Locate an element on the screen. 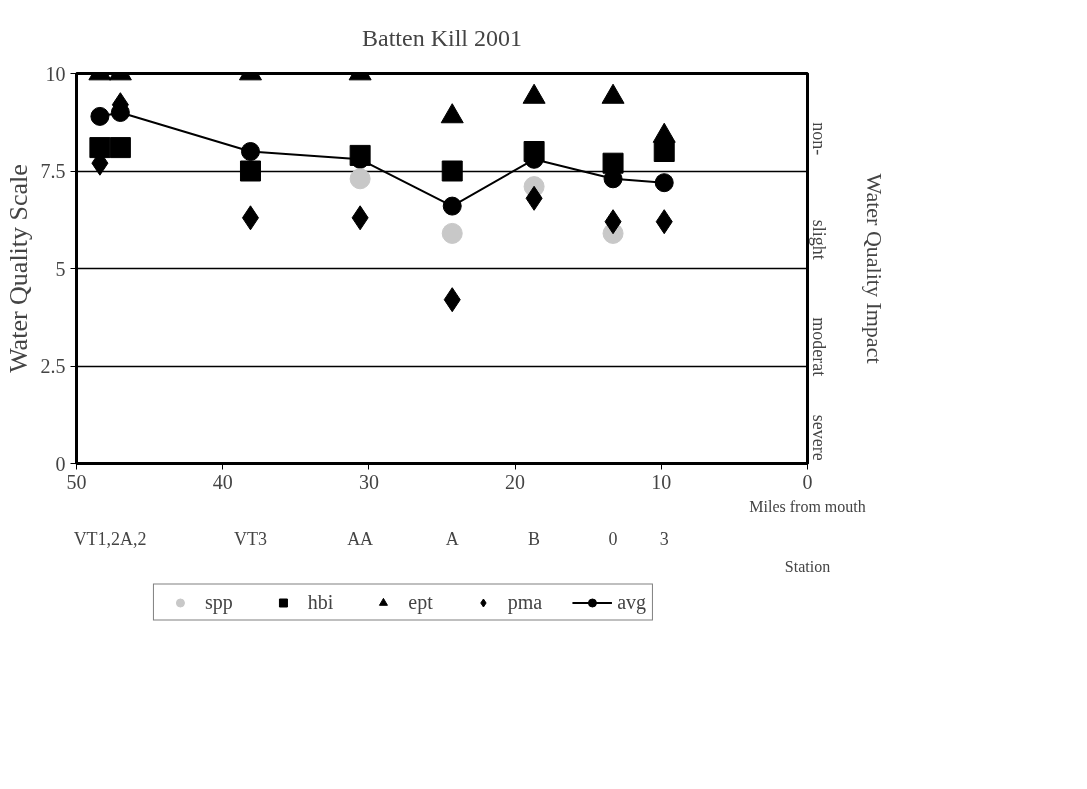 The width and height of the screenshot is (1087, 789). legend-label: spp is located at coordinates (218, 602).